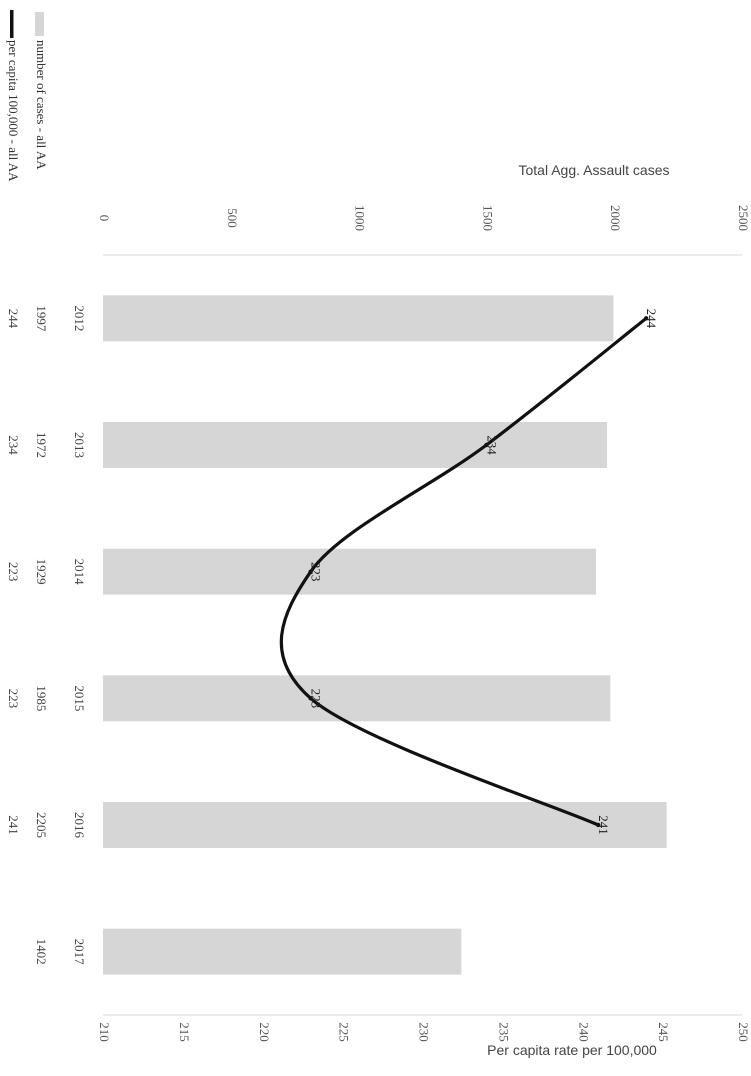 The image size is (751, 1076). I want to click on table-cell: 2205, so click(41, 825).